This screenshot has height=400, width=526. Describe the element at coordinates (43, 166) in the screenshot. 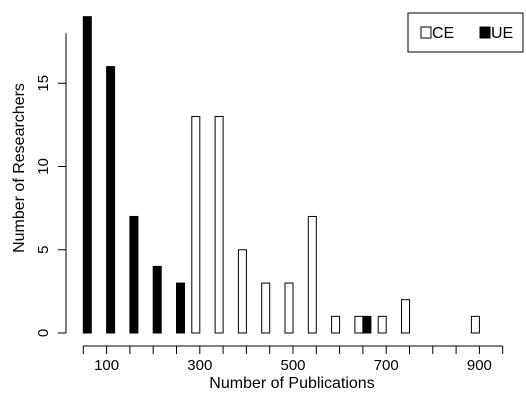

I see `y-tick-label-10: 10` at that location.